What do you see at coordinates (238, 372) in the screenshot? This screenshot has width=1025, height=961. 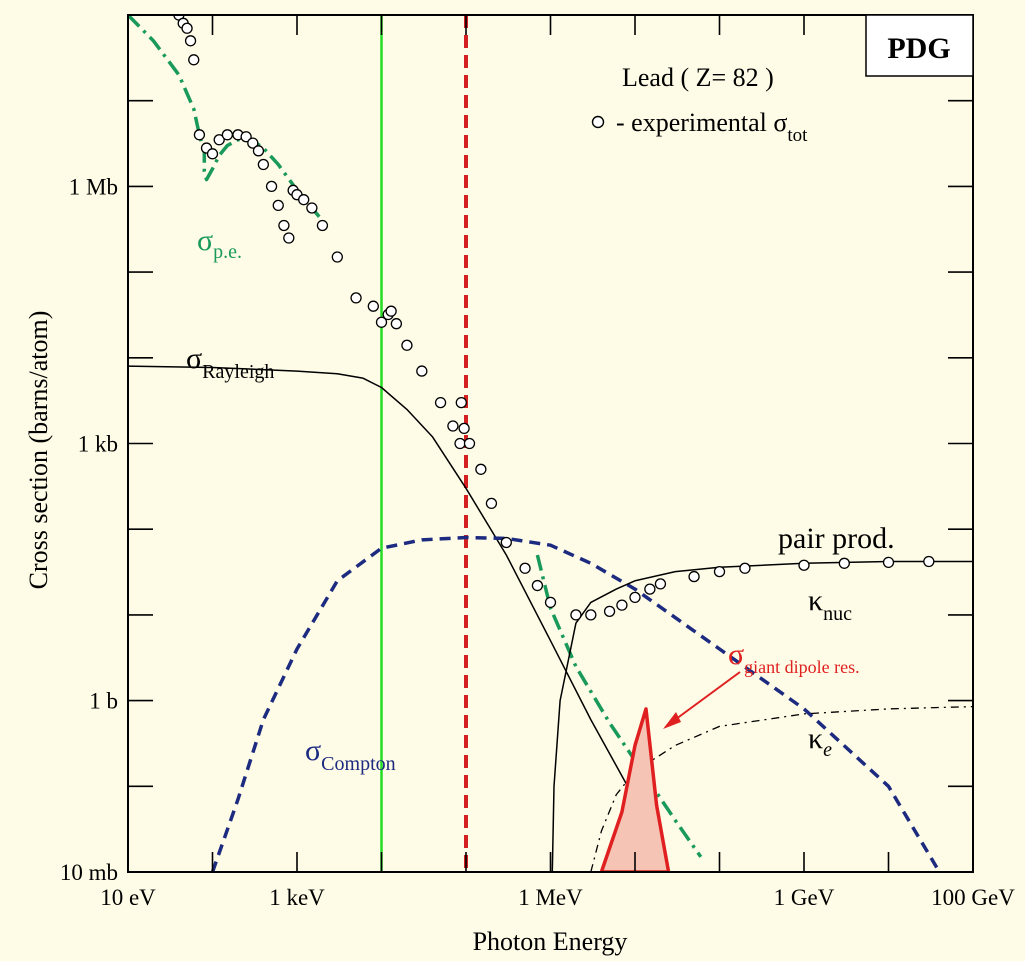 I see `label-rayleigh-sub: Rayleigh` at bounding box center [238, 372].